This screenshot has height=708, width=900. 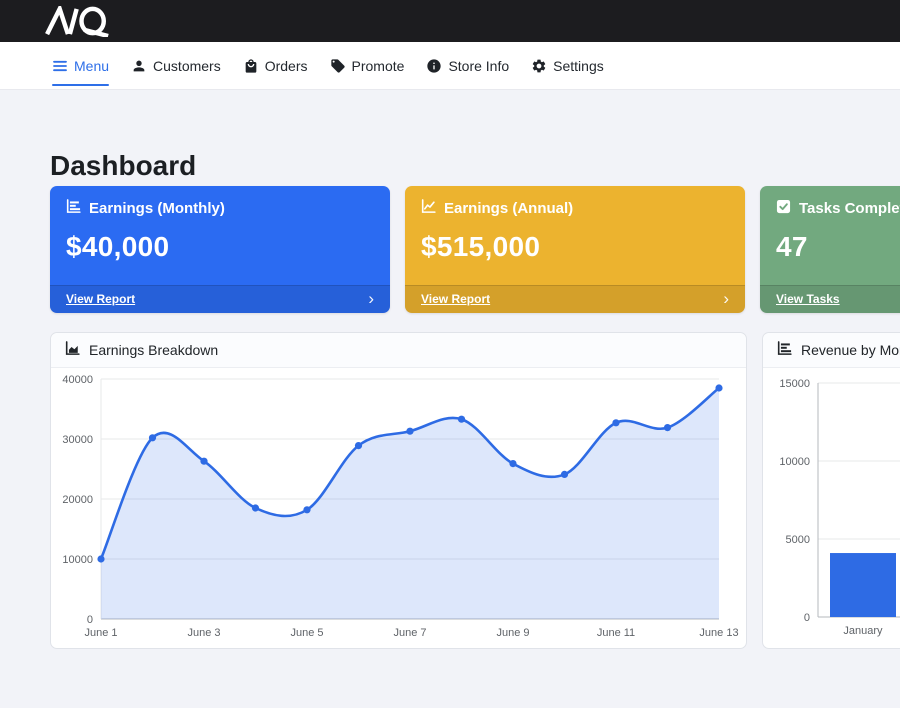 What do you see at coordinates (220, 249) in the screenshot?
I see `card-earnings-monthly: Earnings (Monthly) $40,000 View Report ›` at bounding box center [220, 249].